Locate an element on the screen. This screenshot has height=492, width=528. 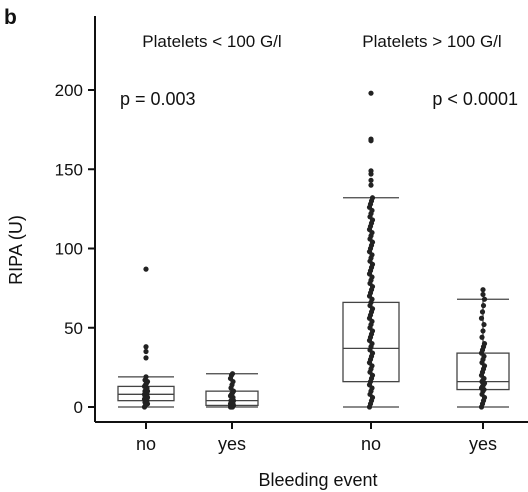
p-value-left: p = 0.003 is located at coordinates (158, 99).